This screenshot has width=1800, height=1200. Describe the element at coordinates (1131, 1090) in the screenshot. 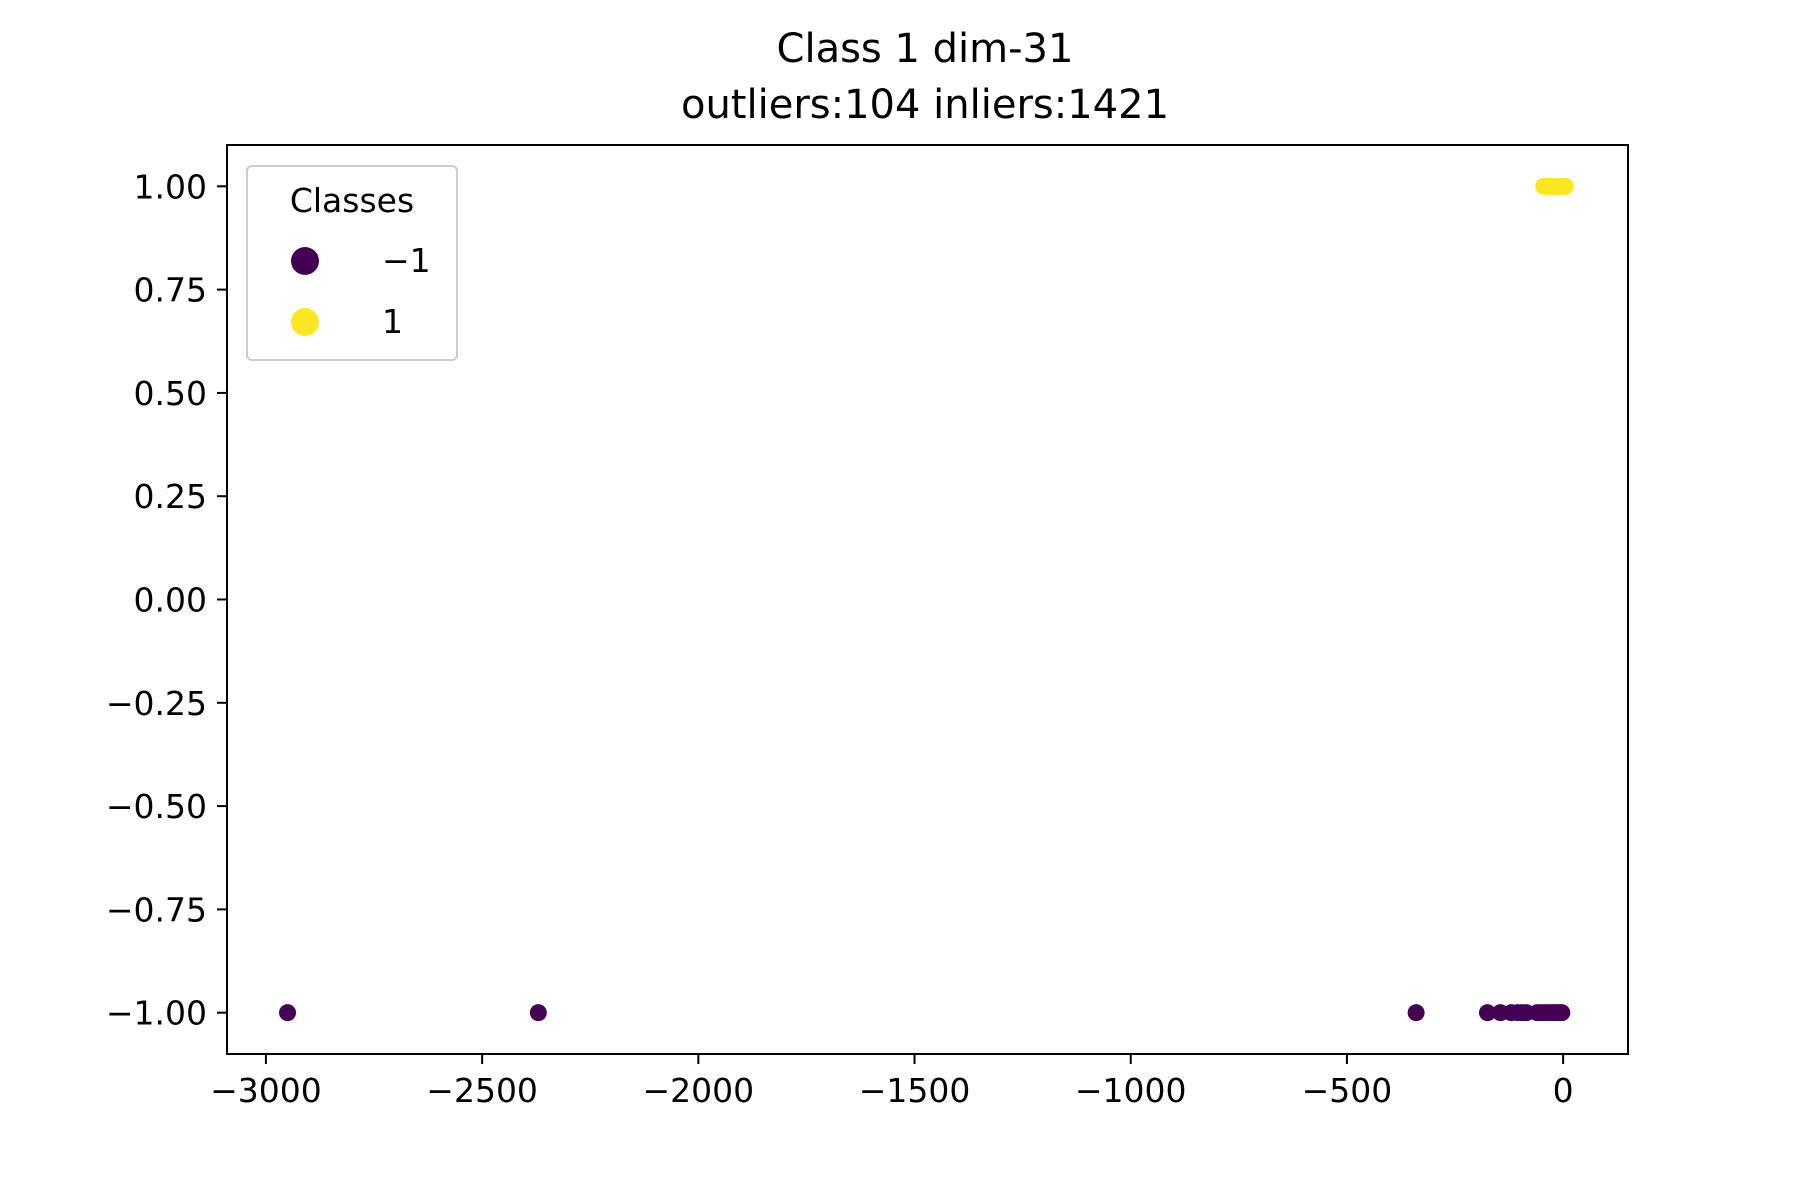

I see `x-tick-label: −1000` at that location.